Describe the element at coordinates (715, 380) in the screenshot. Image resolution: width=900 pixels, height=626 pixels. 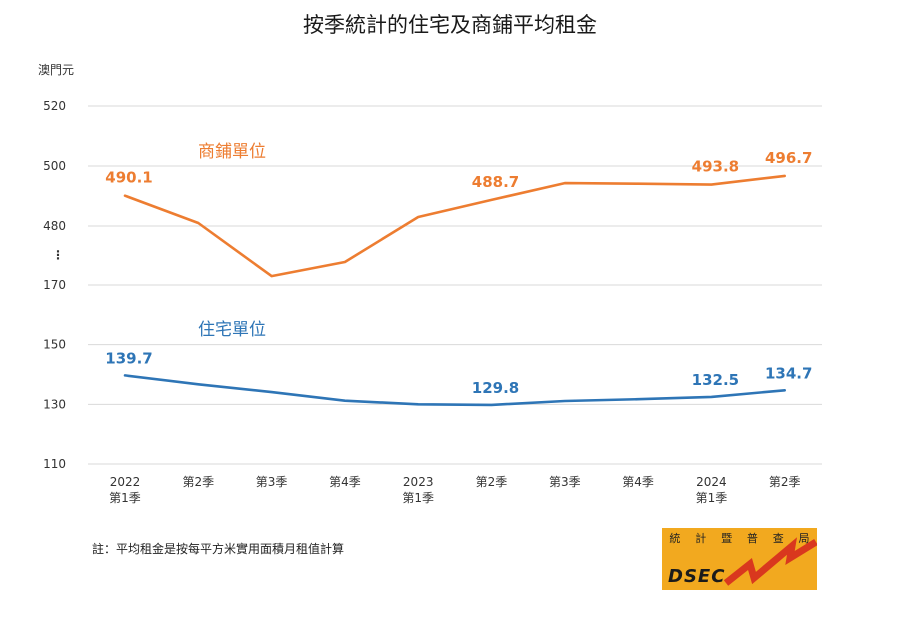
I see `data-label: 132.5` at that location.